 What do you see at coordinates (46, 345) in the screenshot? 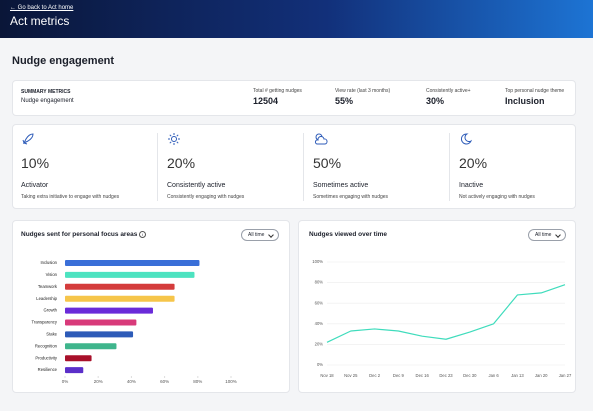
I see `y-tick-label: Recognition` at bounding box center [46, 345].